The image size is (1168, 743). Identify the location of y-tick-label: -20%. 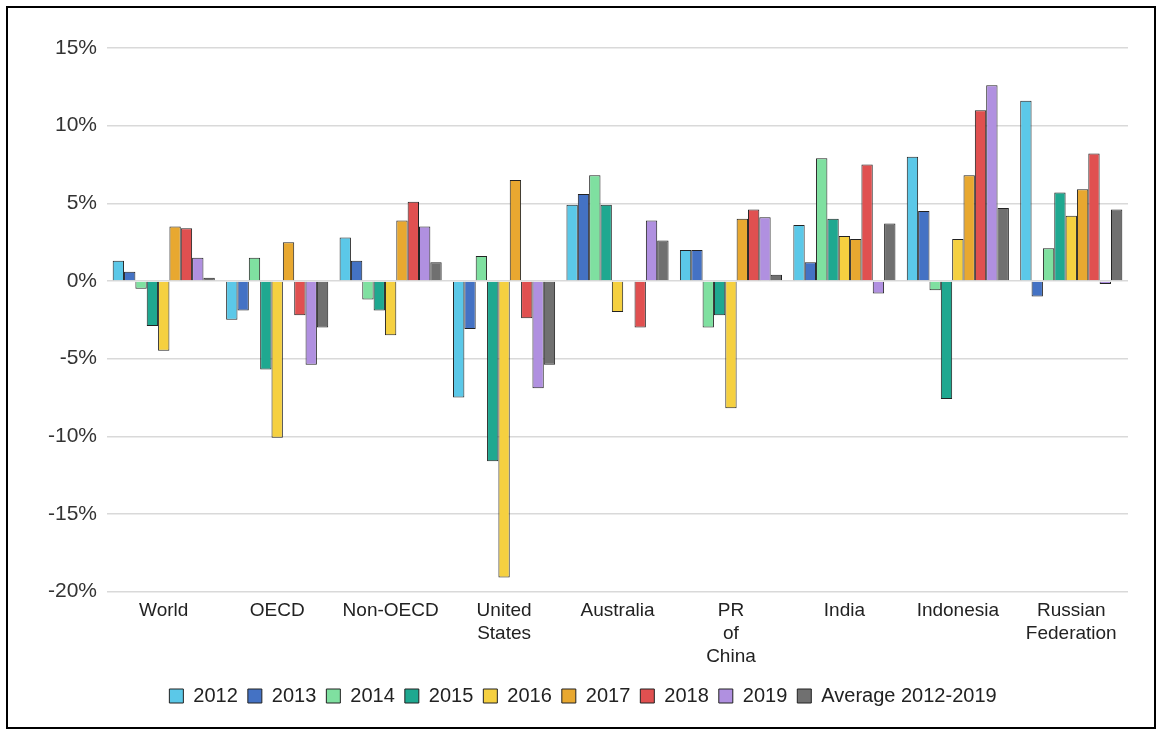
(72, 590).